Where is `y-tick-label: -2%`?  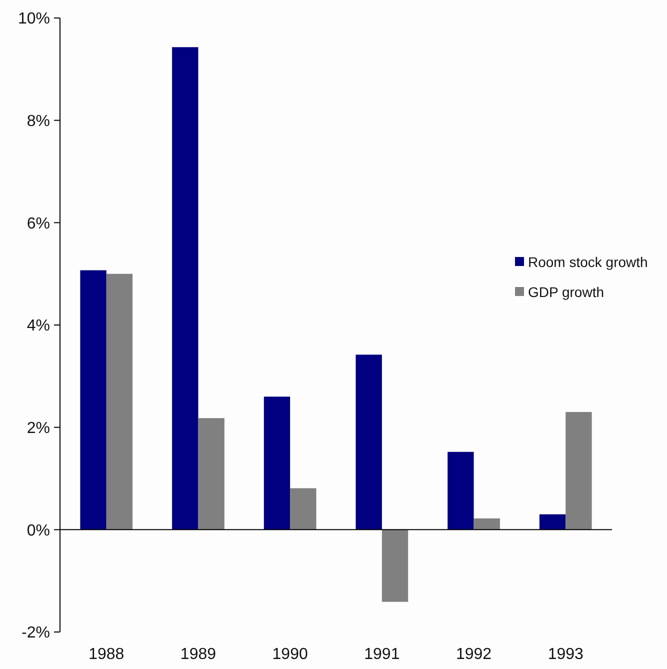
y-tick-label: -2% is located at coordinates (36, 633).